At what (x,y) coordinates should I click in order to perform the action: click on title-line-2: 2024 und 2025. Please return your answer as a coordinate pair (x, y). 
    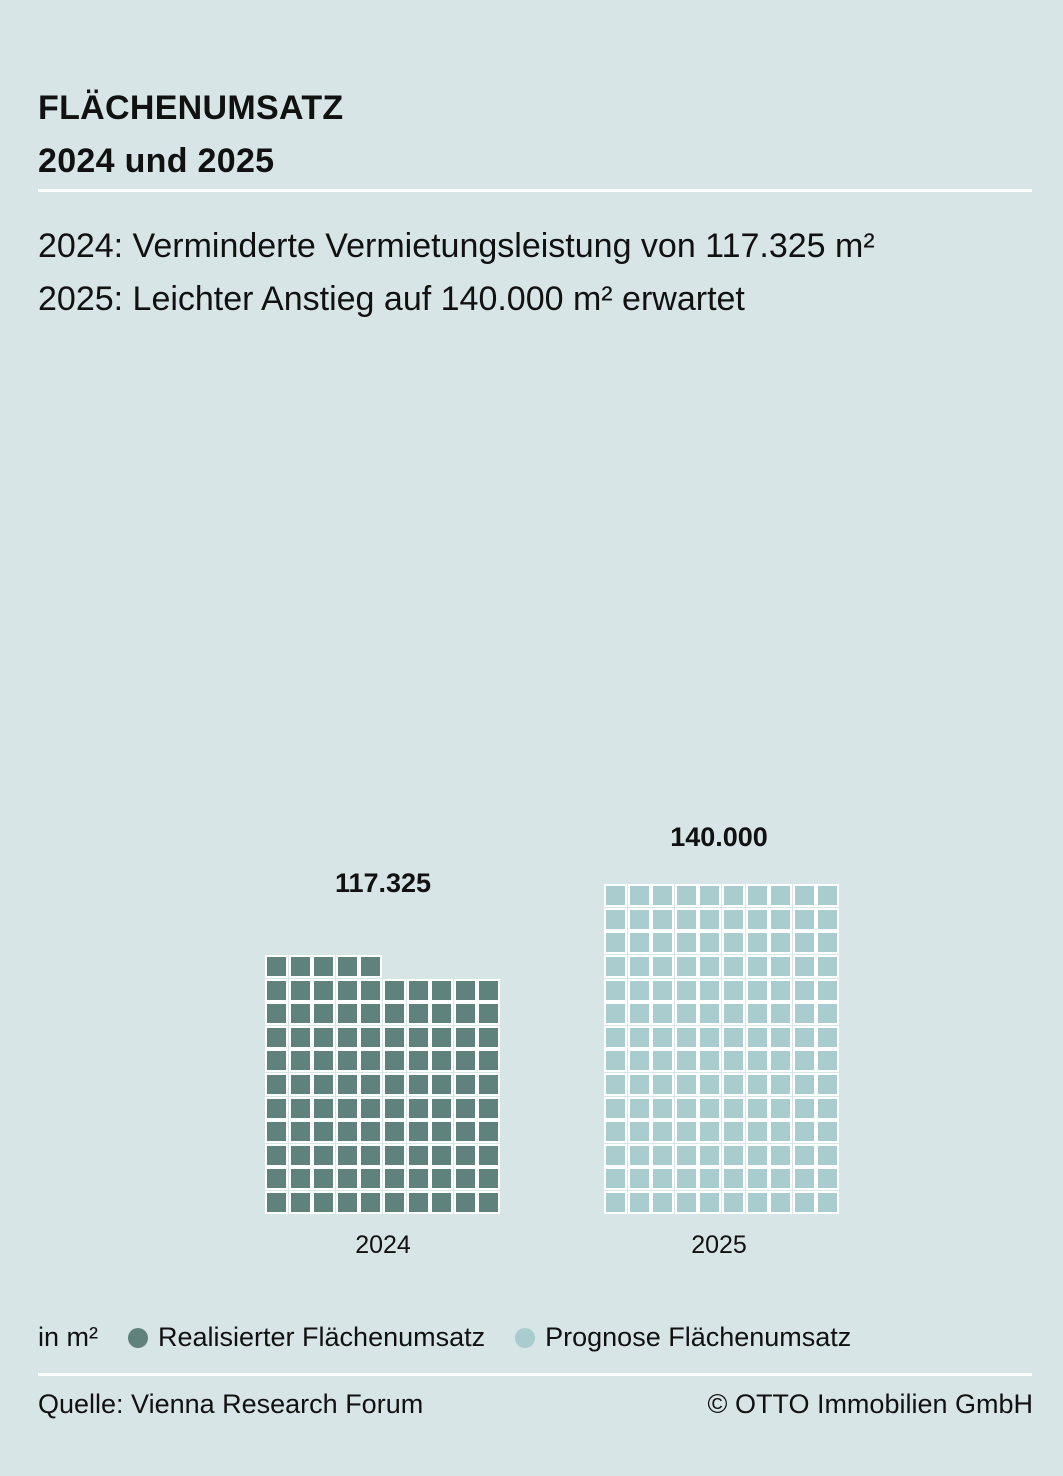
    Looking at the image, I should click on (156, 161).